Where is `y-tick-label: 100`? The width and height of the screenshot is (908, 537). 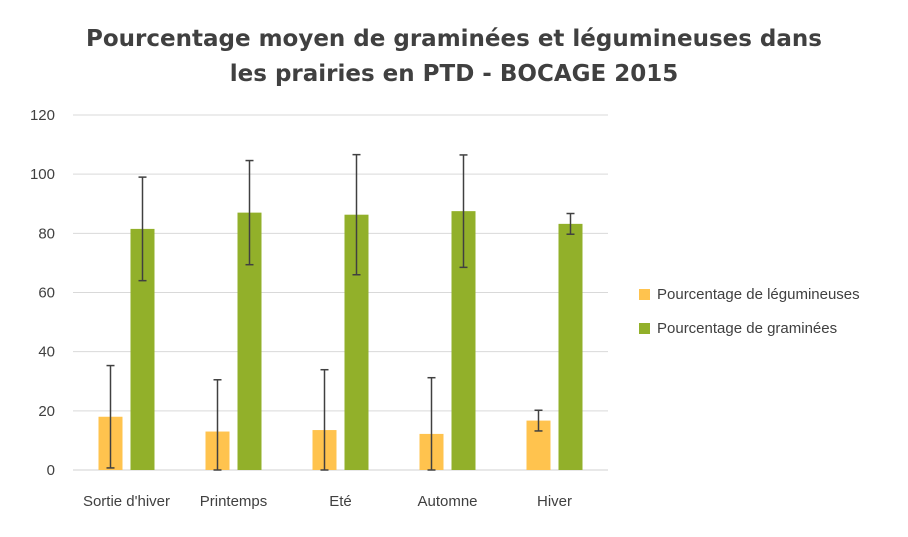
y-tick-label: 100 is located at coordinates (42, 174).